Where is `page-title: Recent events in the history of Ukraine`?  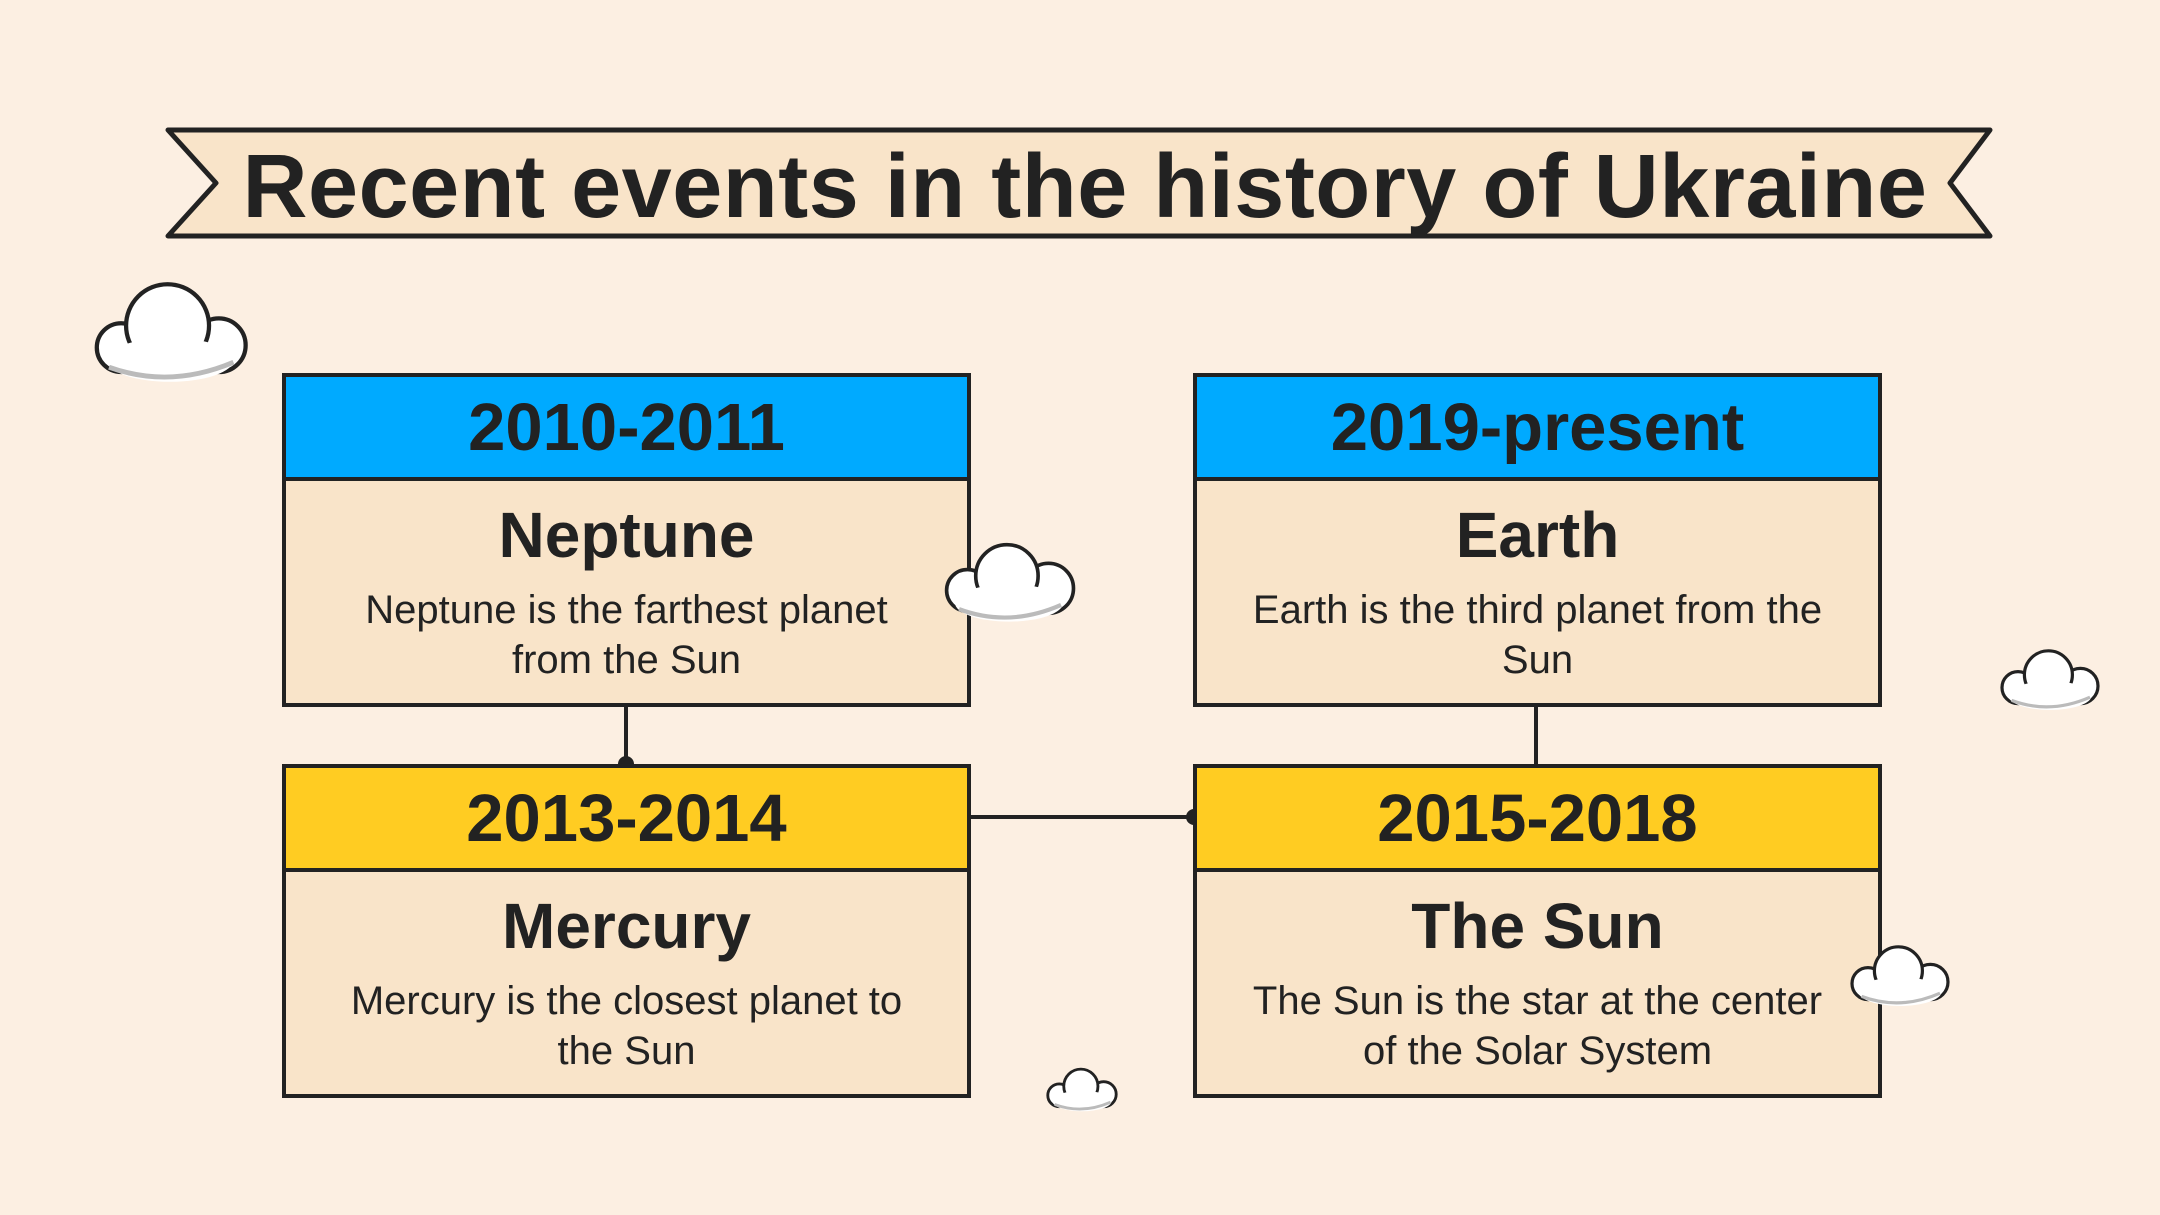 page-title: Recent events in the history of Ukraine is located at coordinates (1085, 186).